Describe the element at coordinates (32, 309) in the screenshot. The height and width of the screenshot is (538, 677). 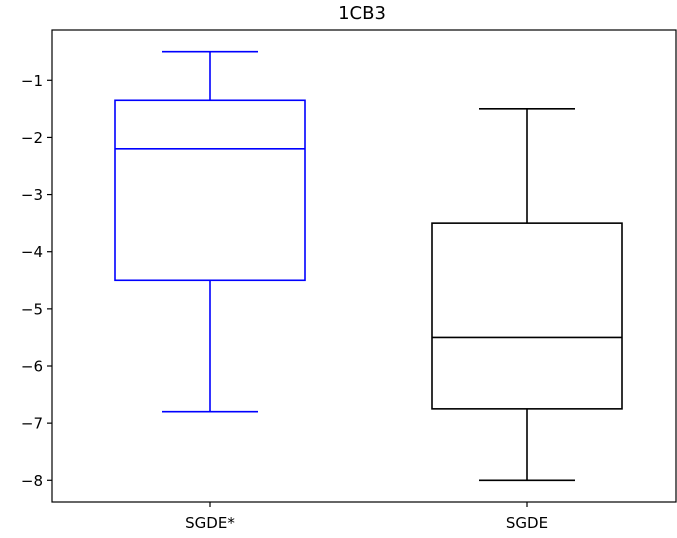
I see `y-tick-label: −5` at that location.